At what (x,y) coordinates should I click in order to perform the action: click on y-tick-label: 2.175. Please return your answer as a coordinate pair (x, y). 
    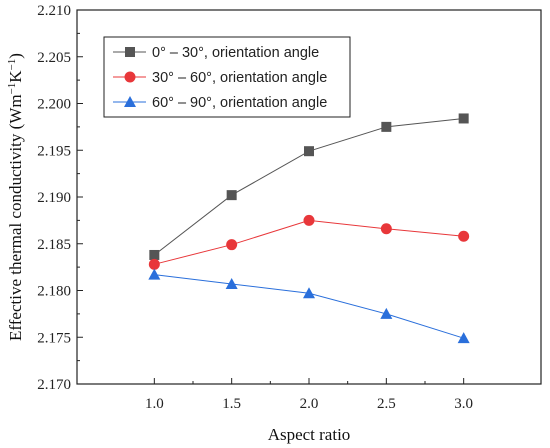
    Looking at the image, I should click on (54, 338).